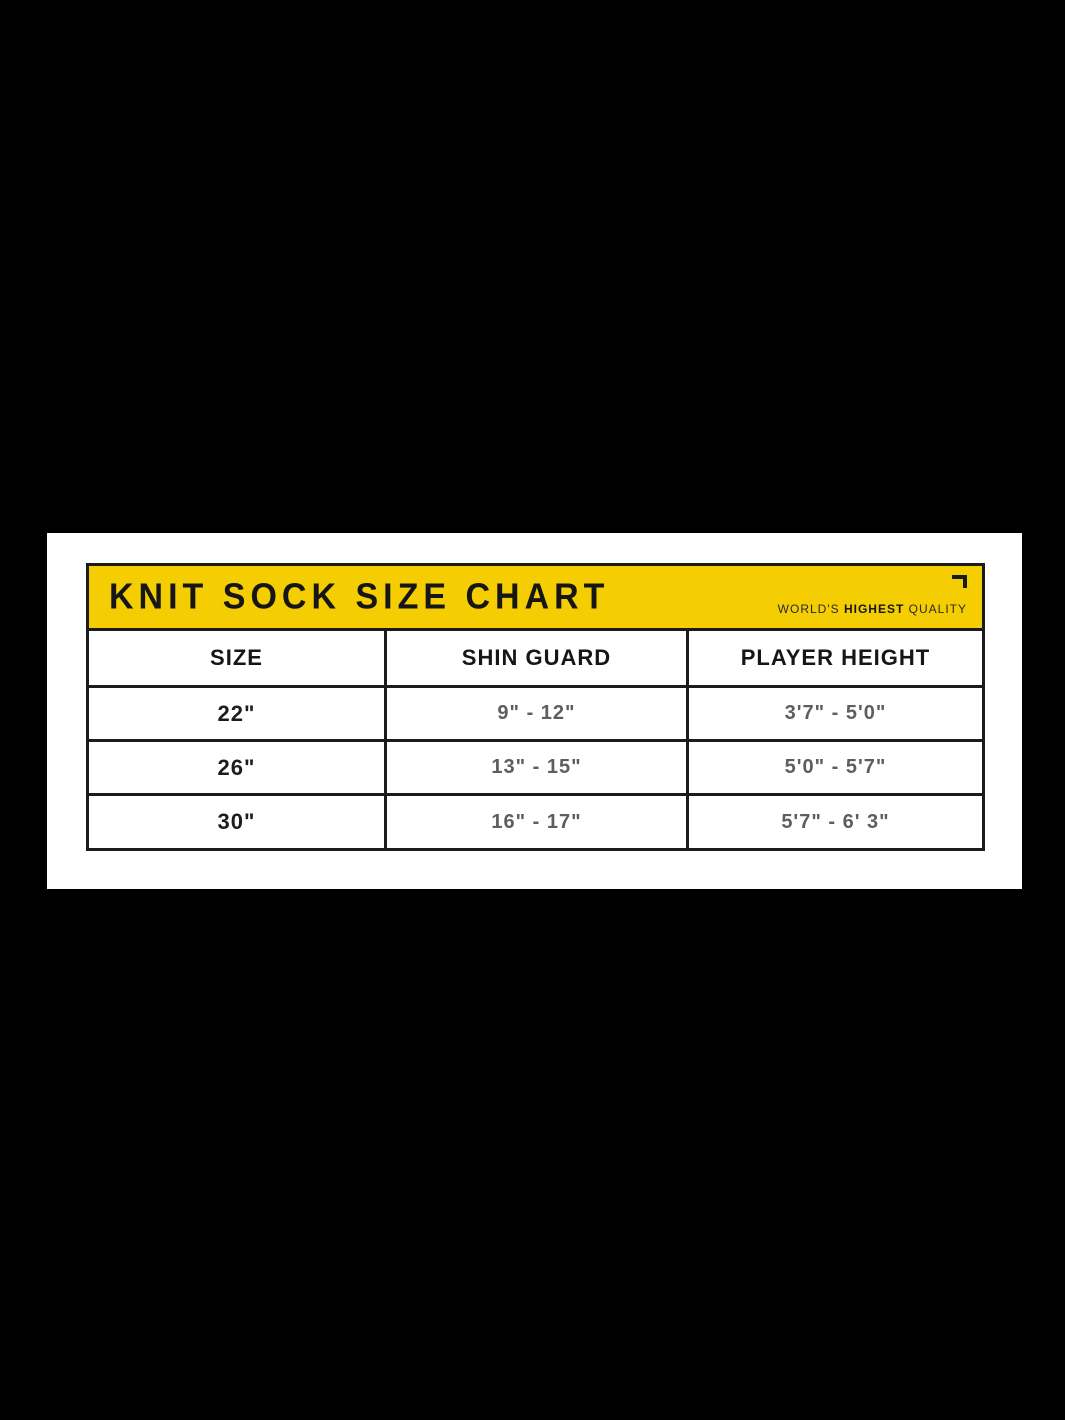 The height and width of the screenshot is (1420, 1065). What do you see at coordinates (536, 658) in the screenshot?
I see `header-cell-shin-guard: SHIN GUARD` at bounding box center [536, 658].